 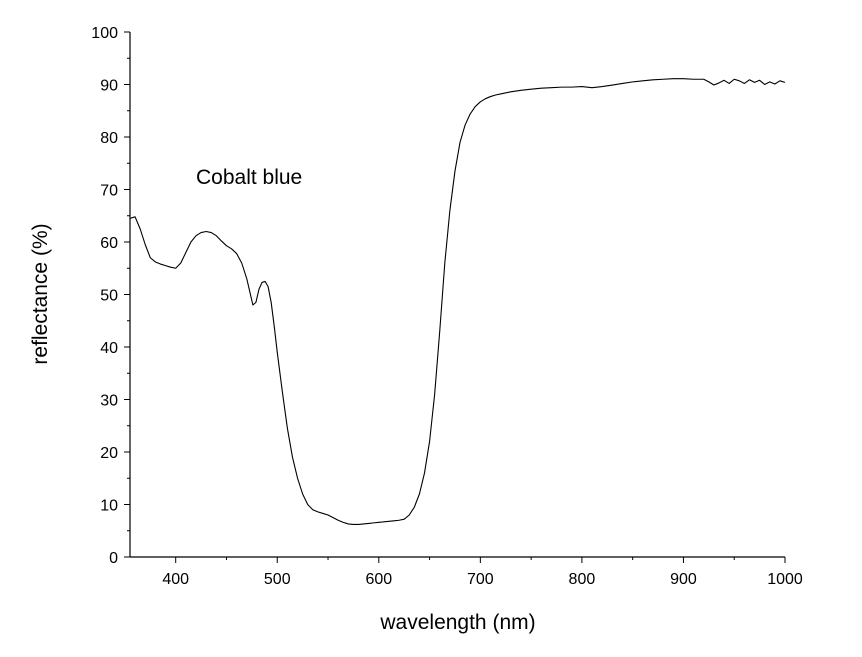 What do you see at coordinates (378, 579) in the screenshot?
I see `x-tick-label: 600` at bounding box center [378, 579].